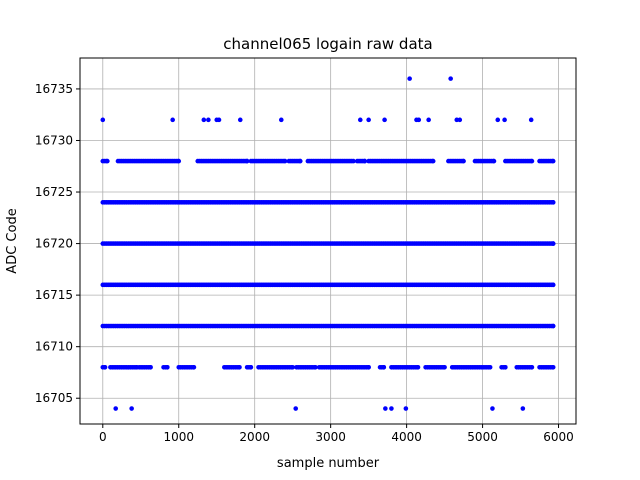 This screenshot has height=480, width=640. What do you see at coordinates (558, 437) in the screenshot?
I see `x-tick-label: 6000` at bounding box center [558, 437].